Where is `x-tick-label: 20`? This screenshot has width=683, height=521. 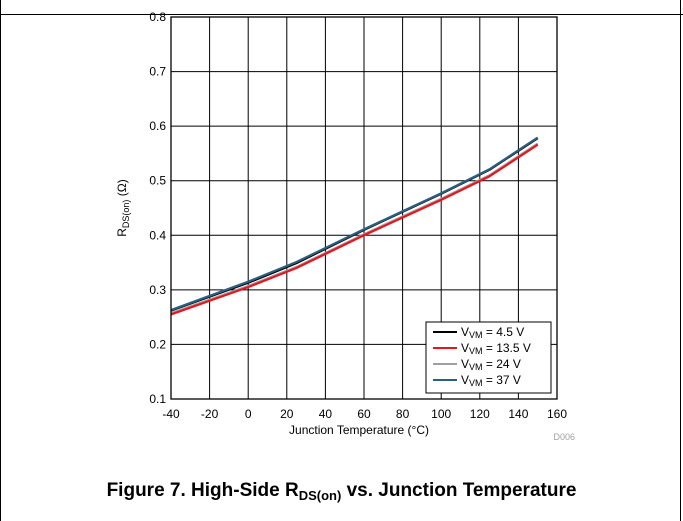
x-tick-label: 20 is located at coordinates (287, 414).